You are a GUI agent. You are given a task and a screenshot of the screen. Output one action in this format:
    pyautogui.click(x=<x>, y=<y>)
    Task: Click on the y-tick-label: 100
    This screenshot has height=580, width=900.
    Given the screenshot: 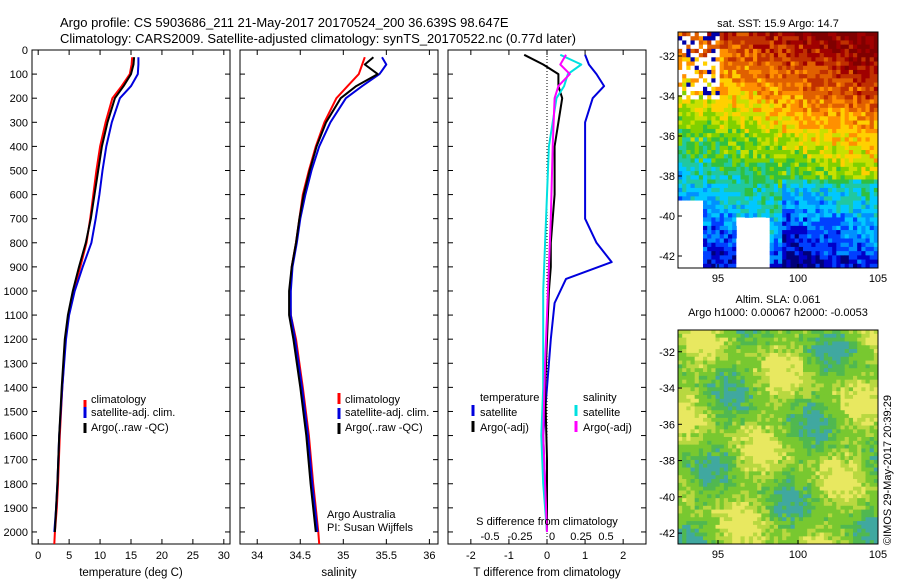 What is the action you would take?
    pyautogui.click(x=19, y=75)
    